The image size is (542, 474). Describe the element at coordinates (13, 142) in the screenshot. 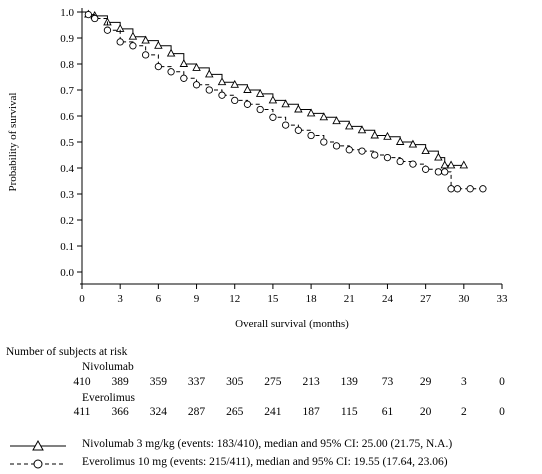

I see `y-axis-label: Probability of survival` at that location.